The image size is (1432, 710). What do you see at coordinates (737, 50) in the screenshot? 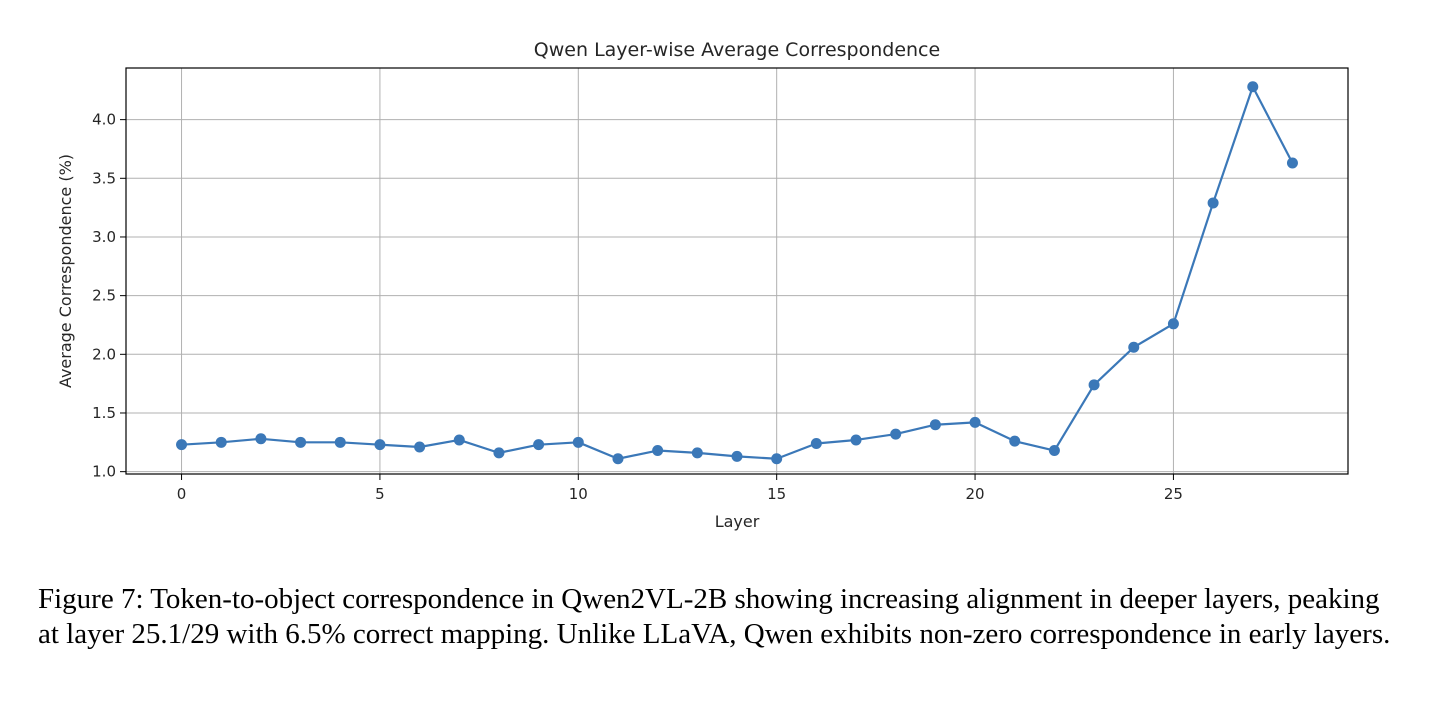
I see `chart-title: Qwen Layer-wise Average Correspondence` at bounding box center [737, 50].